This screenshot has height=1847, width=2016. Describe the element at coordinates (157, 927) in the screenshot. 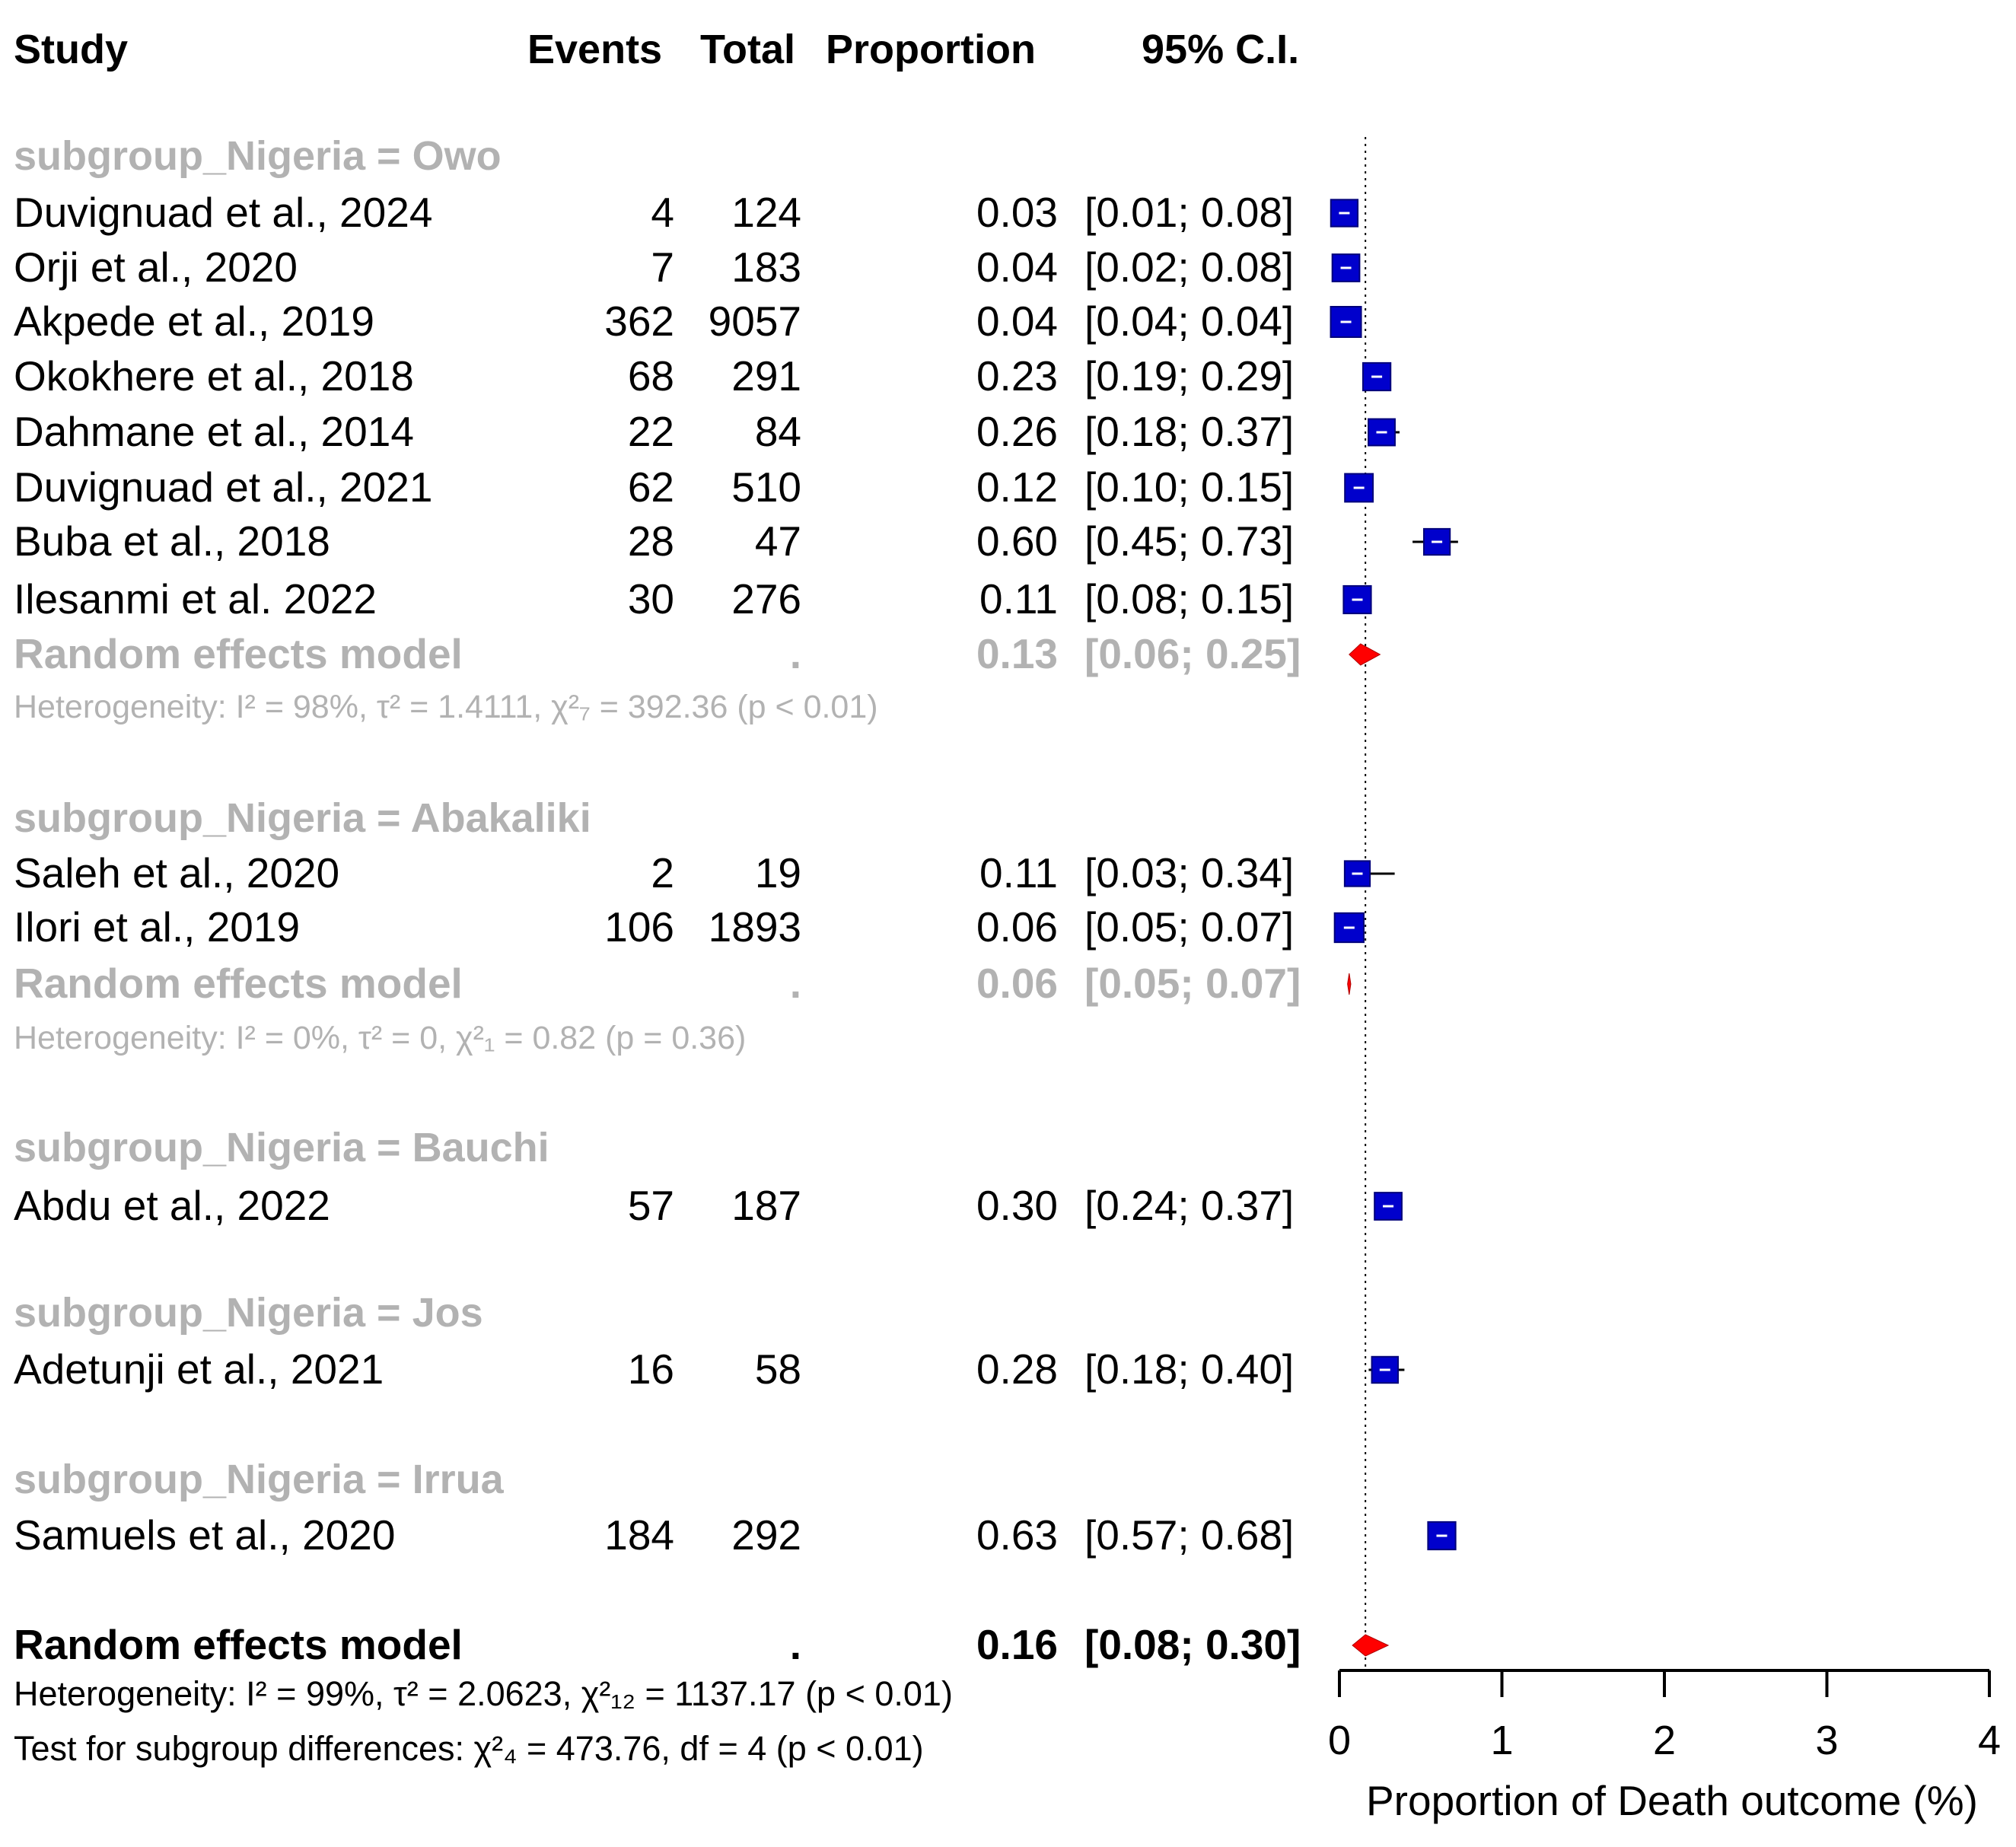

I see `study-name: Ilori et al., 2019` at that location.